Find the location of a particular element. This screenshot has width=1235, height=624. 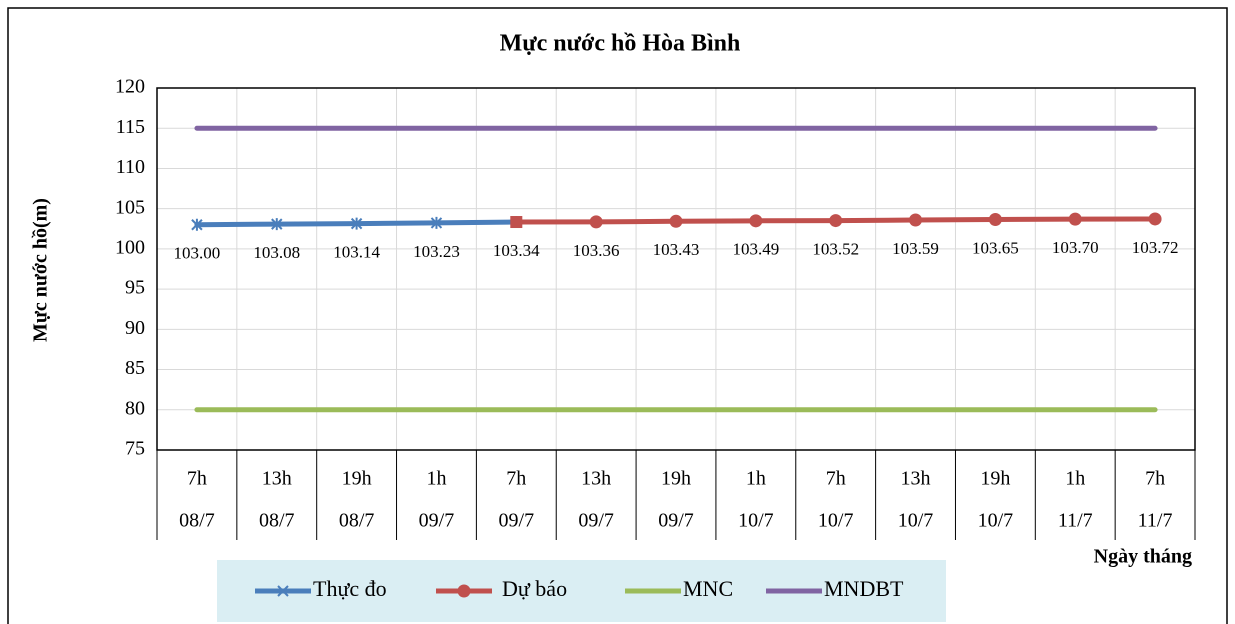

y-tick-label: 110 is located at coordinates (130, 167).